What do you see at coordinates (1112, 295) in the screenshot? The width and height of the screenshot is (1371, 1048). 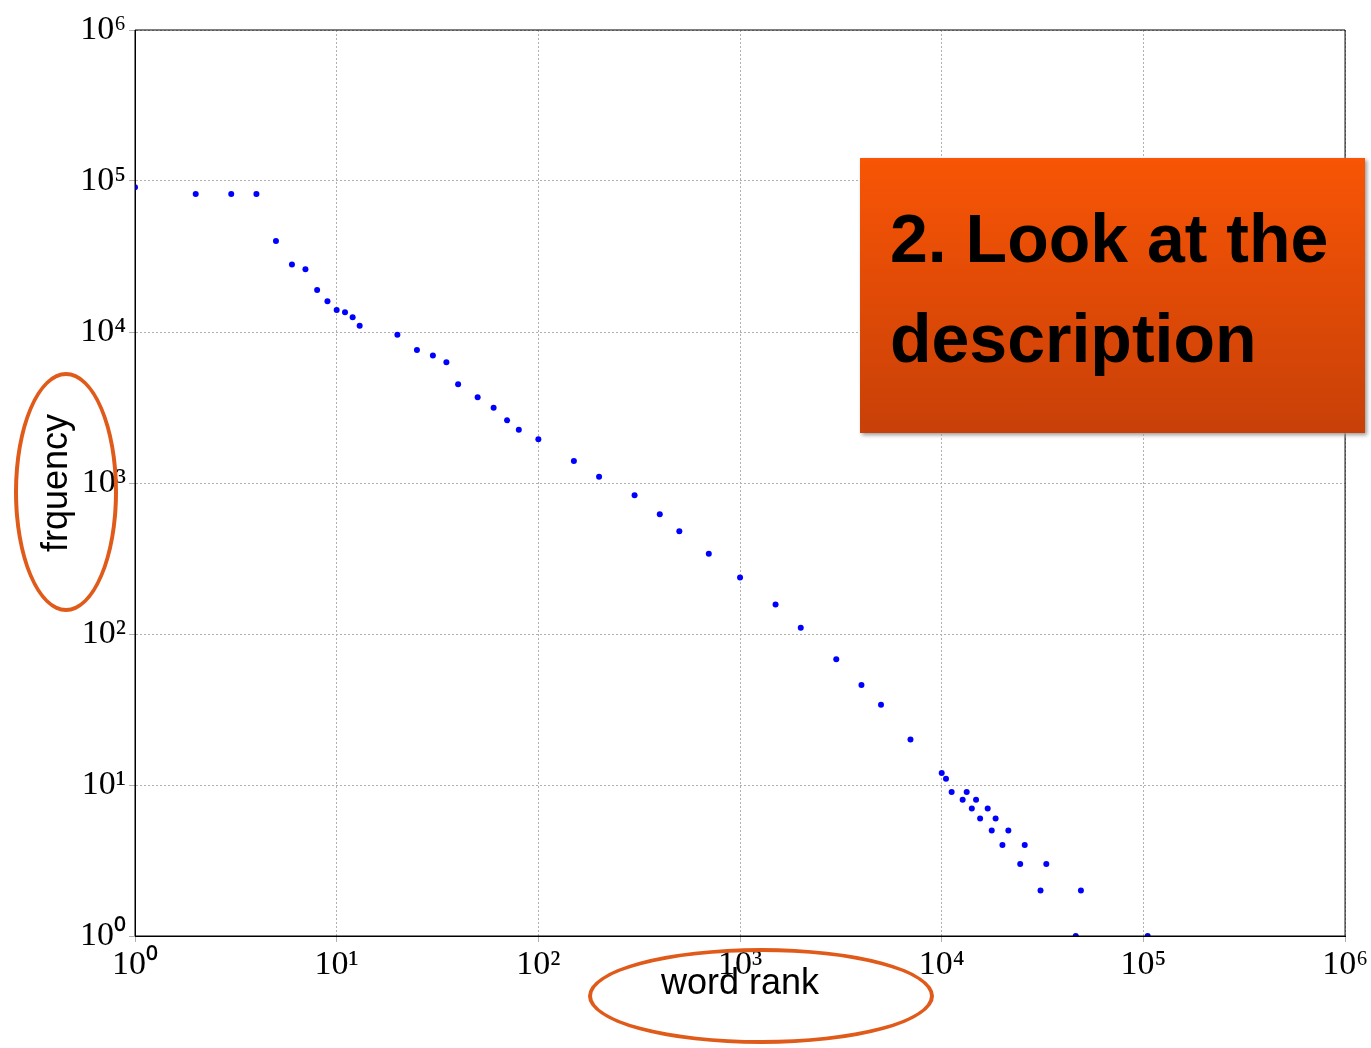 I see `annotation: 2. Look at the description` at bounding box center [1112, 295].